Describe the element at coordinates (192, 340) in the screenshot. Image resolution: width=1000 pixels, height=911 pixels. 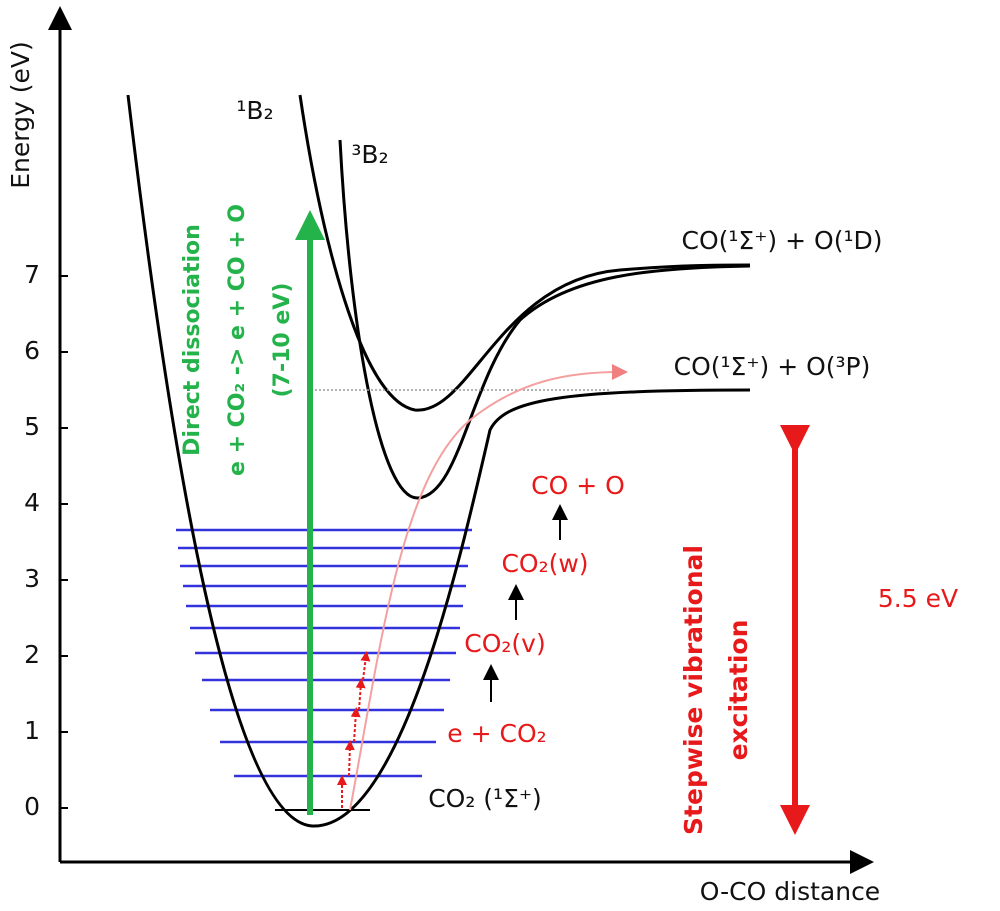
I see `direct-label: Direct dissociation` at that location.